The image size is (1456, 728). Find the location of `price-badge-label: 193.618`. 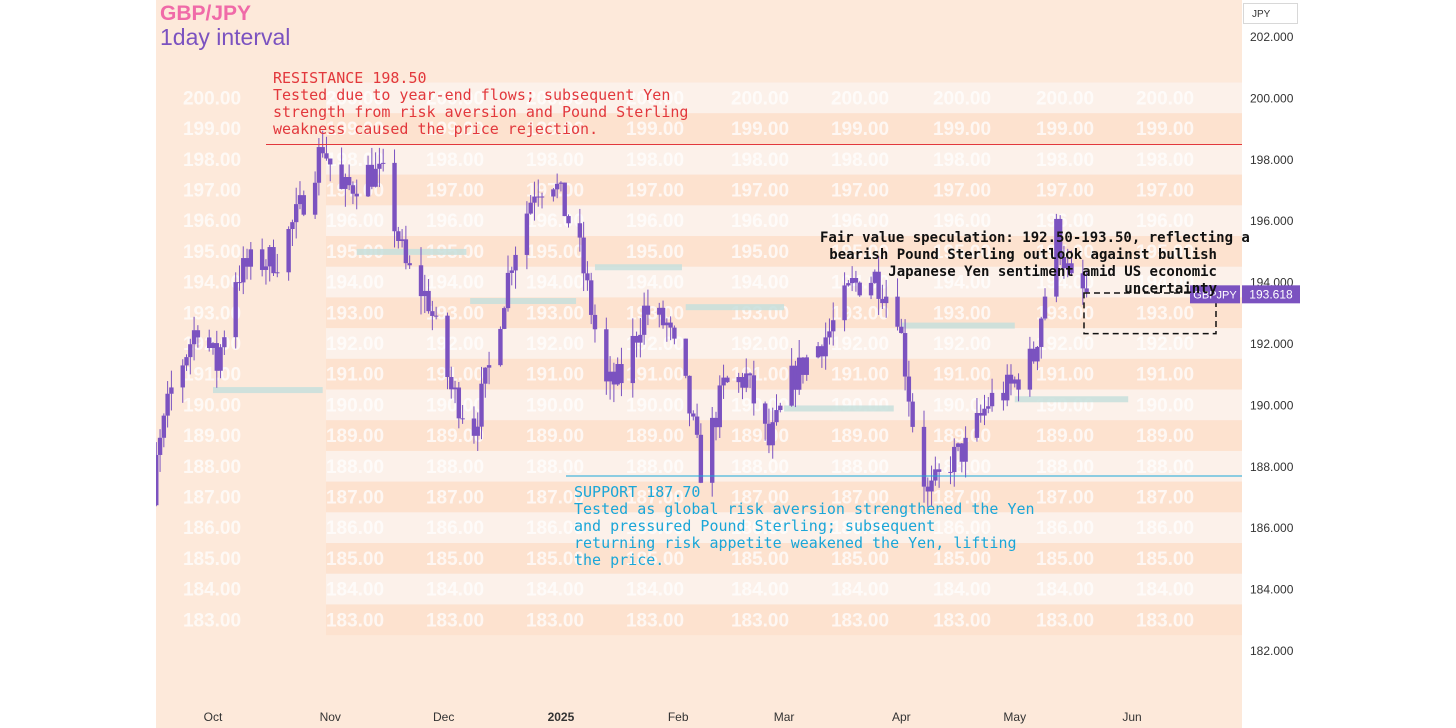

price-badge-label: 193.618 is located at coordinates (1271, 294).